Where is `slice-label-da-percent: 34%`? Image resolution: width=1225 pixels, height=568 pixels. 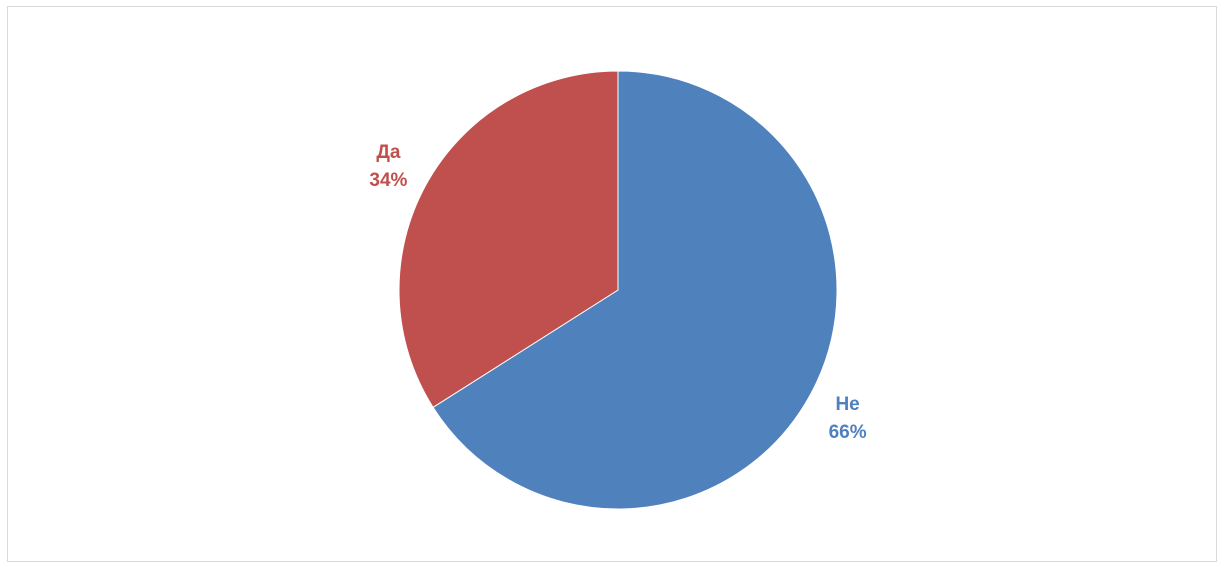
slice-label-da-percent: 34% is located at coordinates (388, 180).